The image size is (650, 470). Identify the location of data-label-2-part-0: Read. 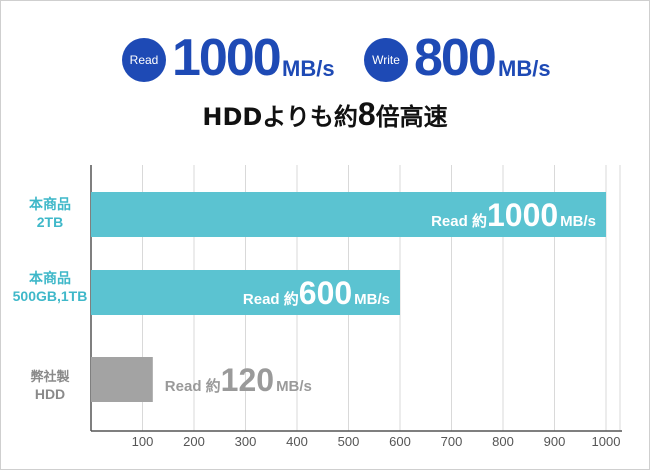
(185, 386).